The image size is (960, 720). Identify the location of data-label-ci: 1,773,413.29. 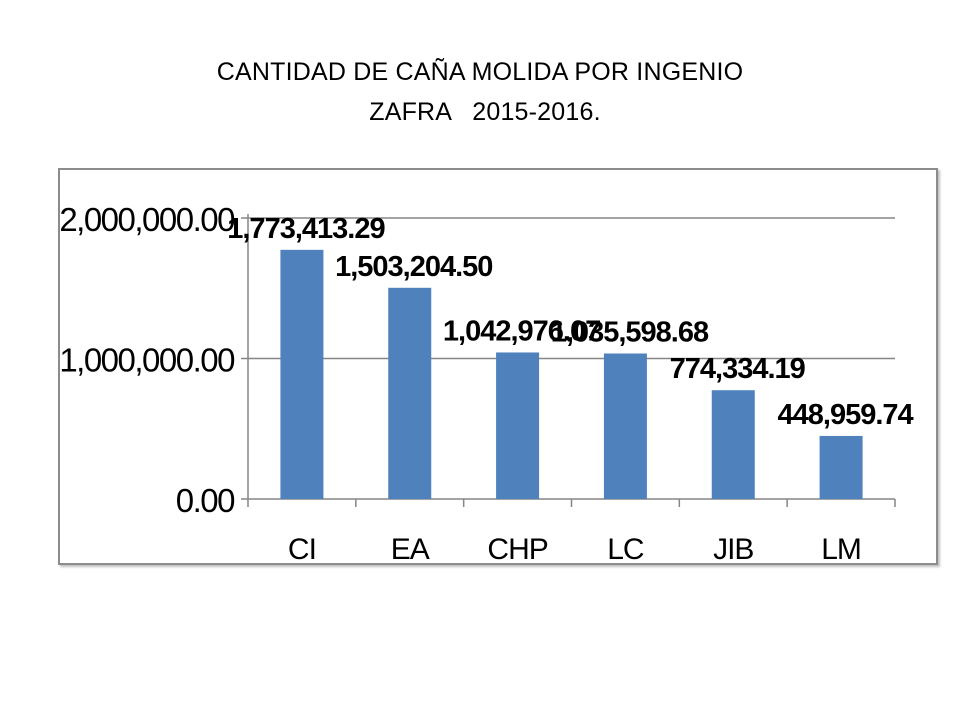
(306, 229).